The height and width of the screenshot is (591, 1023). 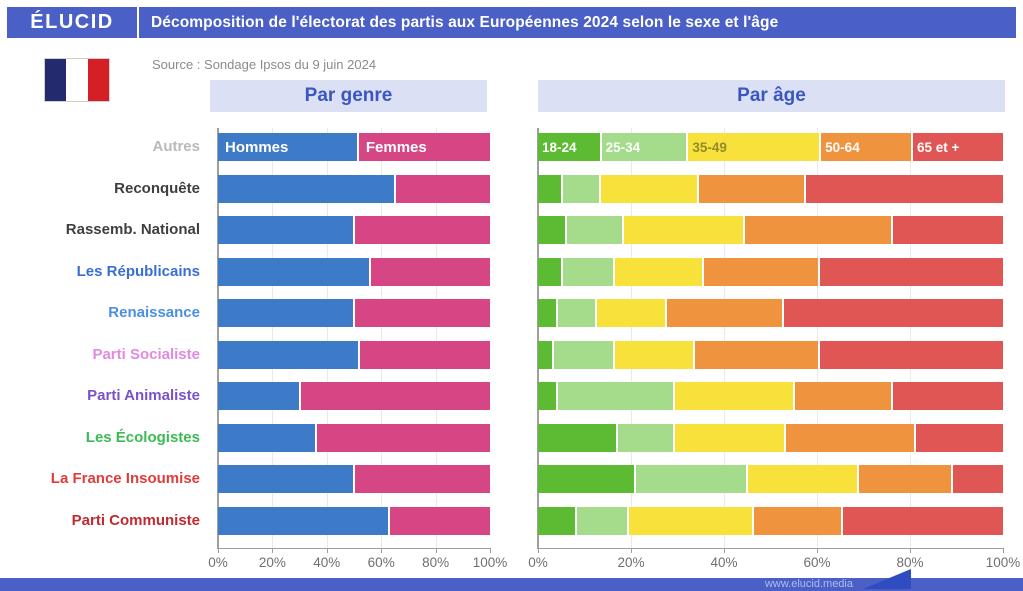 I want to click on party-label: Reconquête, so click(x=157, y=188).